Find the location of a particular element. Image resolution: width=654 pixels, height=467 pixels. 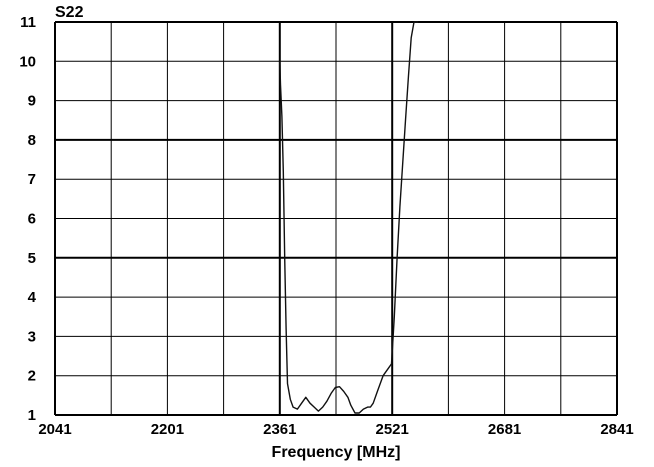

y-tick-label: 9 is located at coordinates (32, 101).